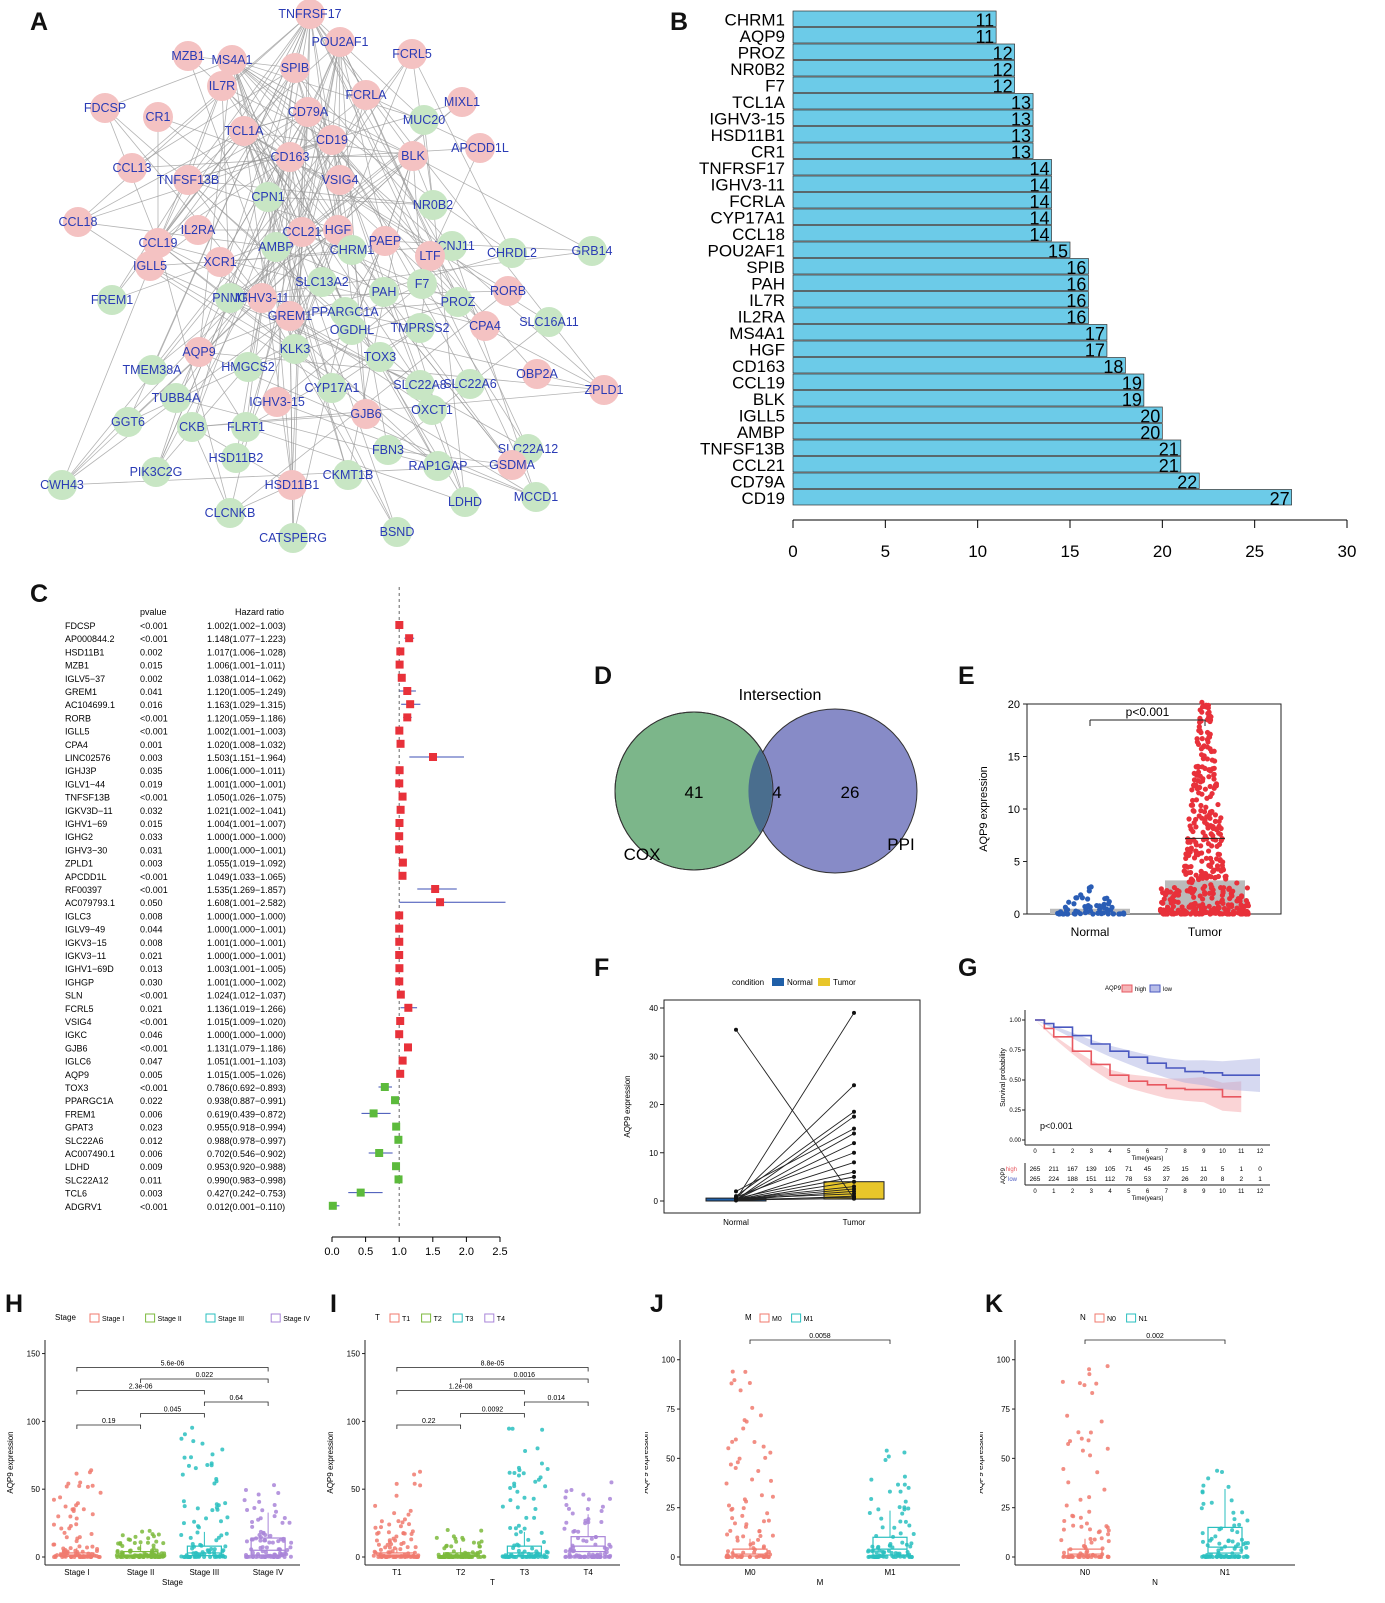 The image size is (1385, 1603). What do you see at coordinates (673, 1557) in the screenshot?
I see `y-tick-label: 0` at bounding box center [673, 1557].